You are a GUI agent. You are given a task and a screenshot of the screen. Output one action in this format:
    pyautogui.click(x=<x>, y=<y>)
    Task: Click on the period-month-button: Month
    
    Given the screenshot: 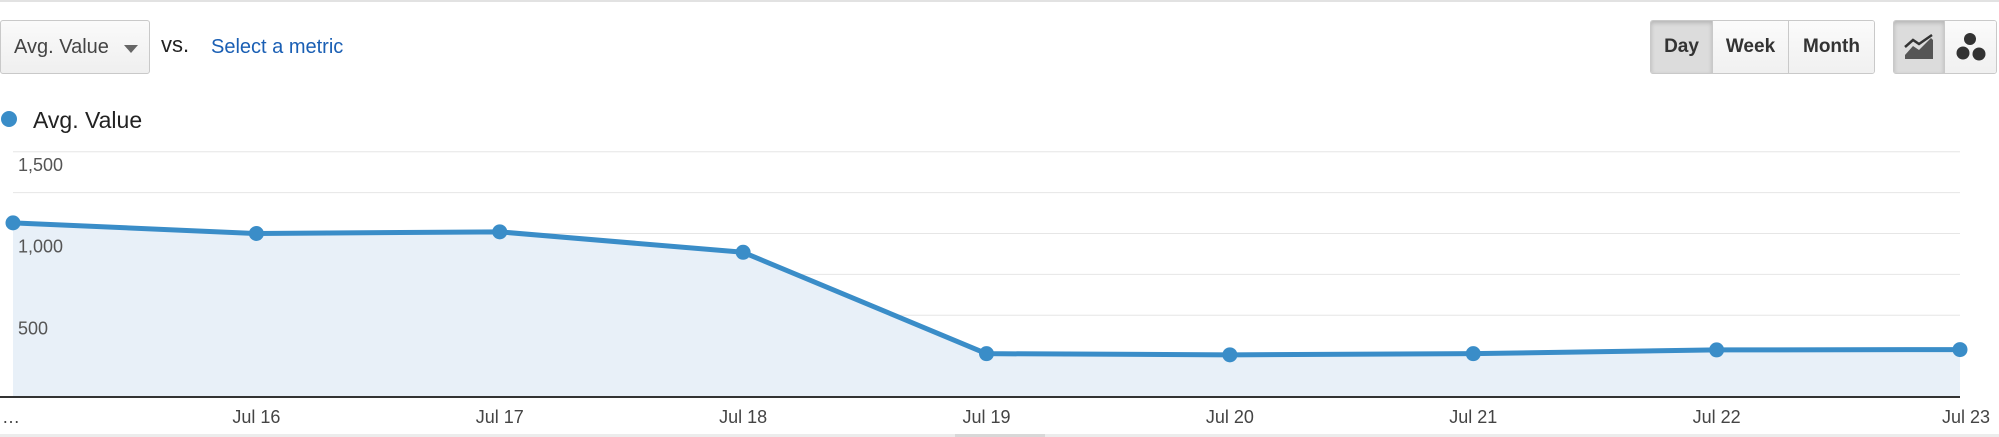 What is the action you would take?
    pyautogui.click(x=1831, y=47)
    